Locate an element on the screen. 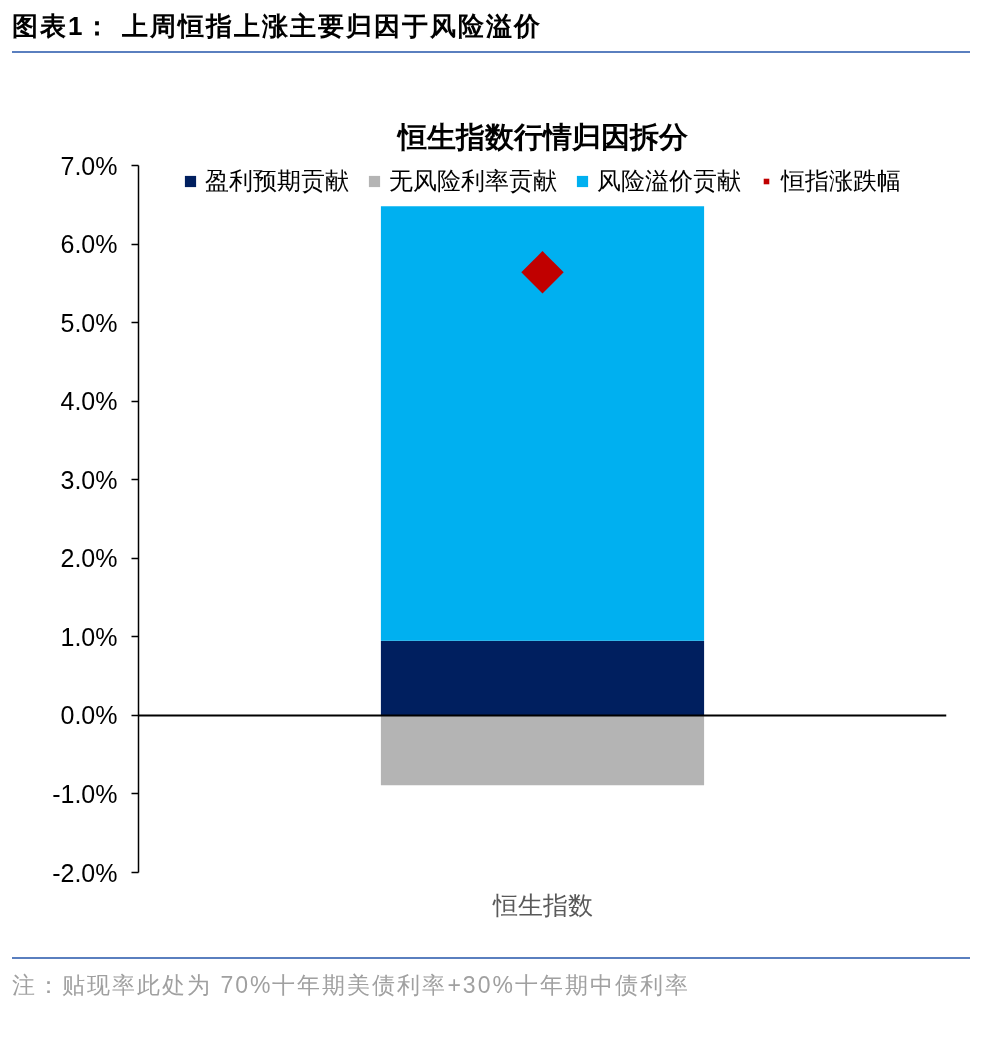  y-tick-label: -1.0% is located at coordinates (85, 794).